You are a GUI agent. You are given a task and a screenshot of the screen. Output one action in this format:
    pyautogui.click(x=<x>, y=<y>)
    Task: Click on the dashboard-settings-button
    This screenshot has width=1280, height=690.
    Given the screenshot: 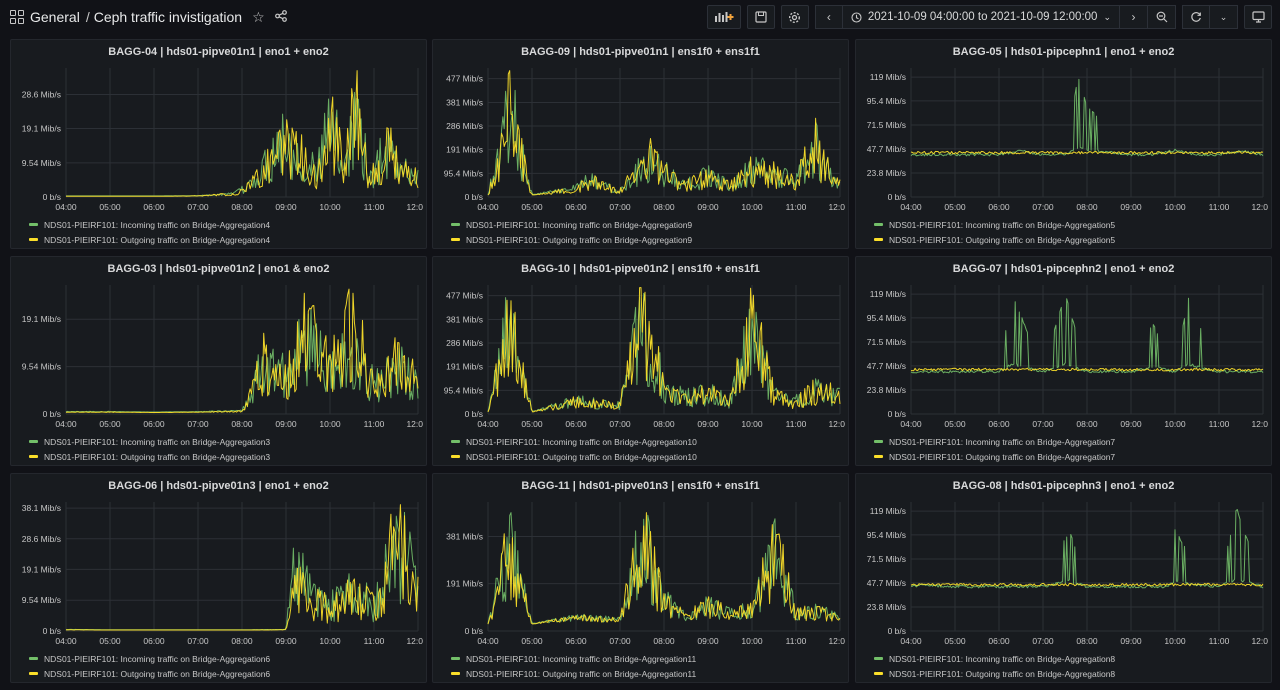 What is the action you would take?
    pyautogui.click(x=794, y=17)
    